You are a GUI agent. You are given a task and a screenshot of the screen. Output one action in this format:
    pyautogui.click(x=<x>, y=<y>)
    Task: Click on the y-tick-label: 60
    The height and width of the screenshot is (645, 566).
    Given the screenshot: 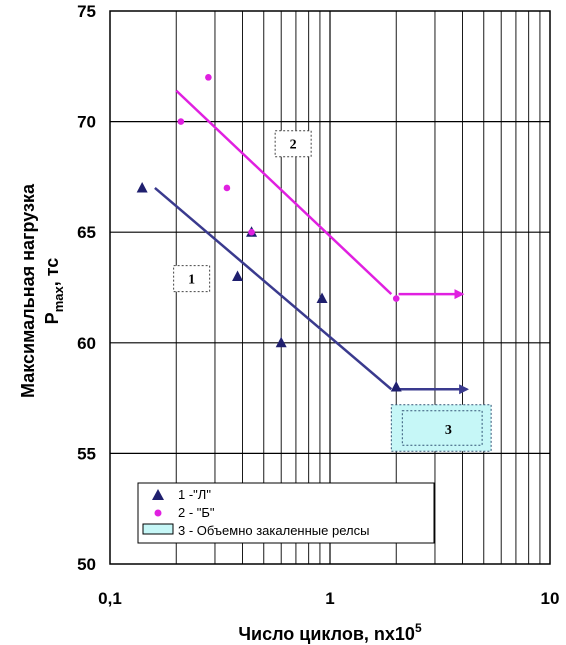 What is the action you would take?
    pyautogui.click(x=86, y=343)
    